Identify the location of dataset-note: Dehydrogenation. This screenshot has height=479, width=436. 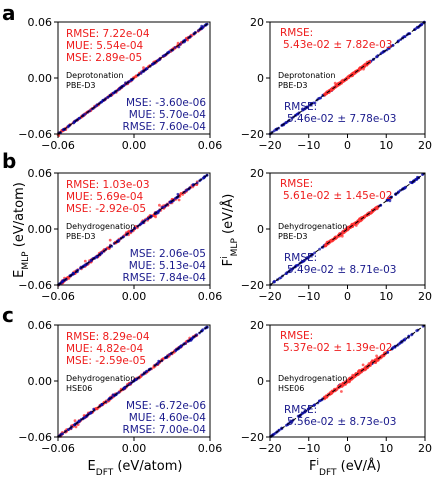
(312, 226).